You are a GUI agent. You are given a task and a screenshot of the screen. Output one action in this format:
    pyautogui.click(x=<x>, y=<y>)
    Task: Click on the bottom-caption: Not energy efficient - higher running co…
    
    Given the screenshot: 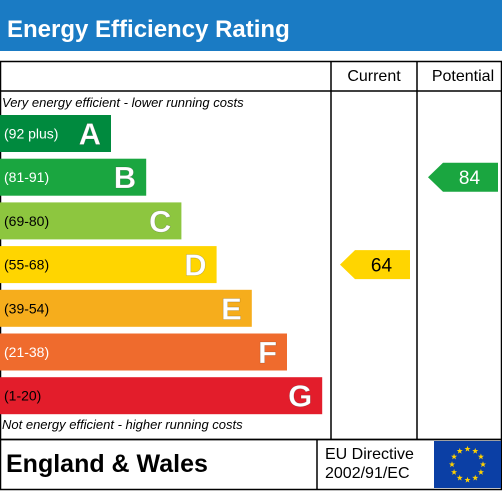 What is the action you would take?
    pyautogui.click(x=122, y=424)
    